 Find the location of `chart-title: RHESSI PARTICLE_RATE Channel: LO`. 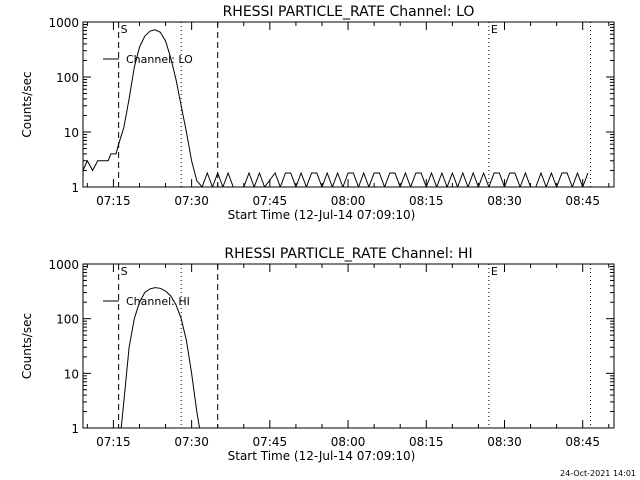

chart-title: RHESSI PARTICLE_RATE Channel: LO is located at coordinates (349, 12).